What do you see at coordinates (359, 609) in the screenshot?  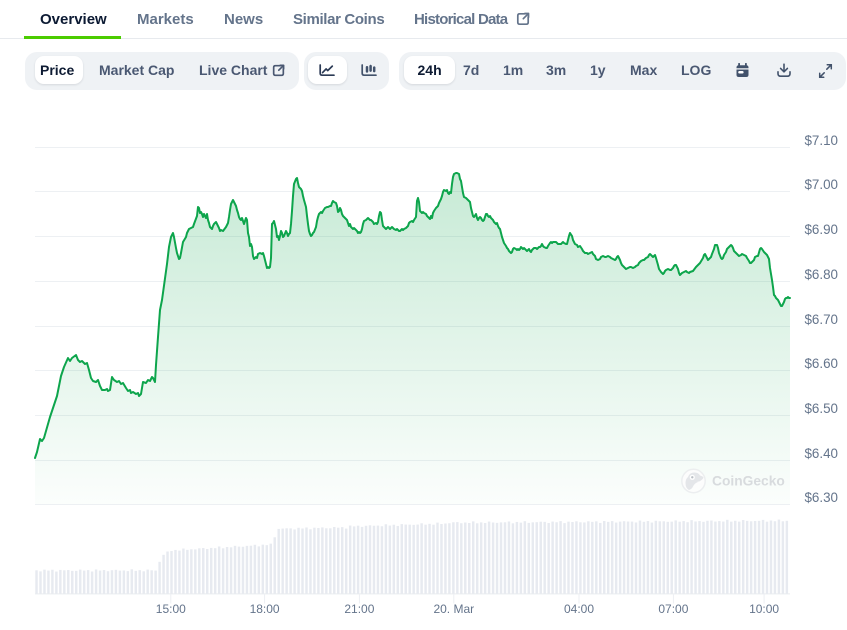 I see `svg-text: 21:00` at bounding box center [359, 609].